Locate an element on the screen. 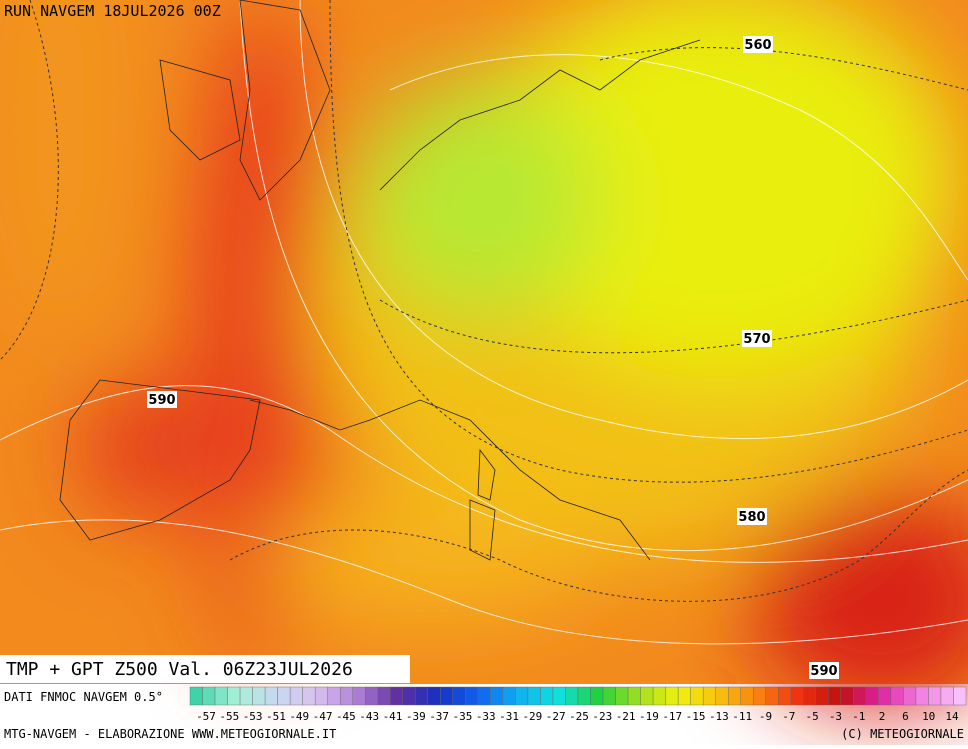 The image size is (968, 749). colorbar-label: -55 is located at coordinates (229, 716).